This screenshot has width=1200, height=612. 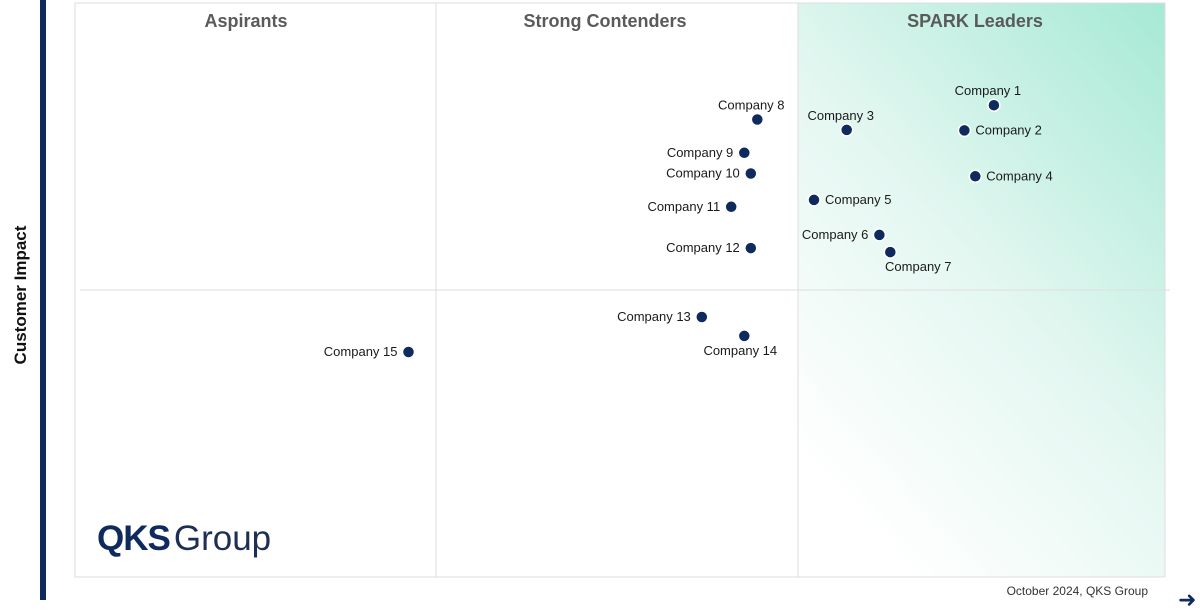 What do you see at coordinates (1008, 129) in the screenshot?
I see `data-point-label: Company 2` at bounding box center [1008, 129].